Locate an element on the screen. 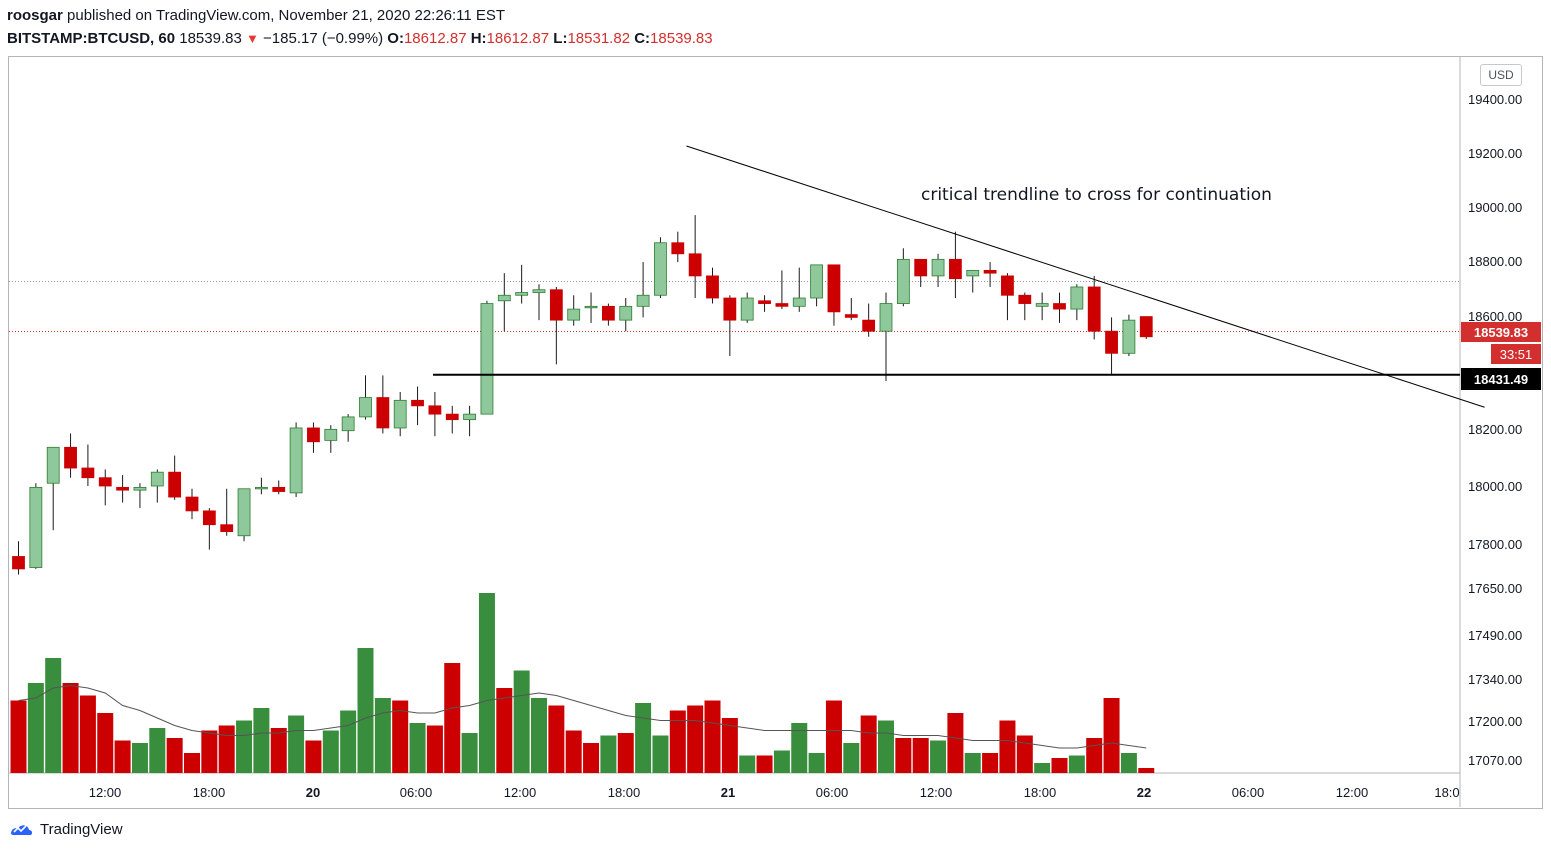 Image resolution: width=1551 pixels, height=855 pixels. countdown-tag is located at coordinates (1516, 354).